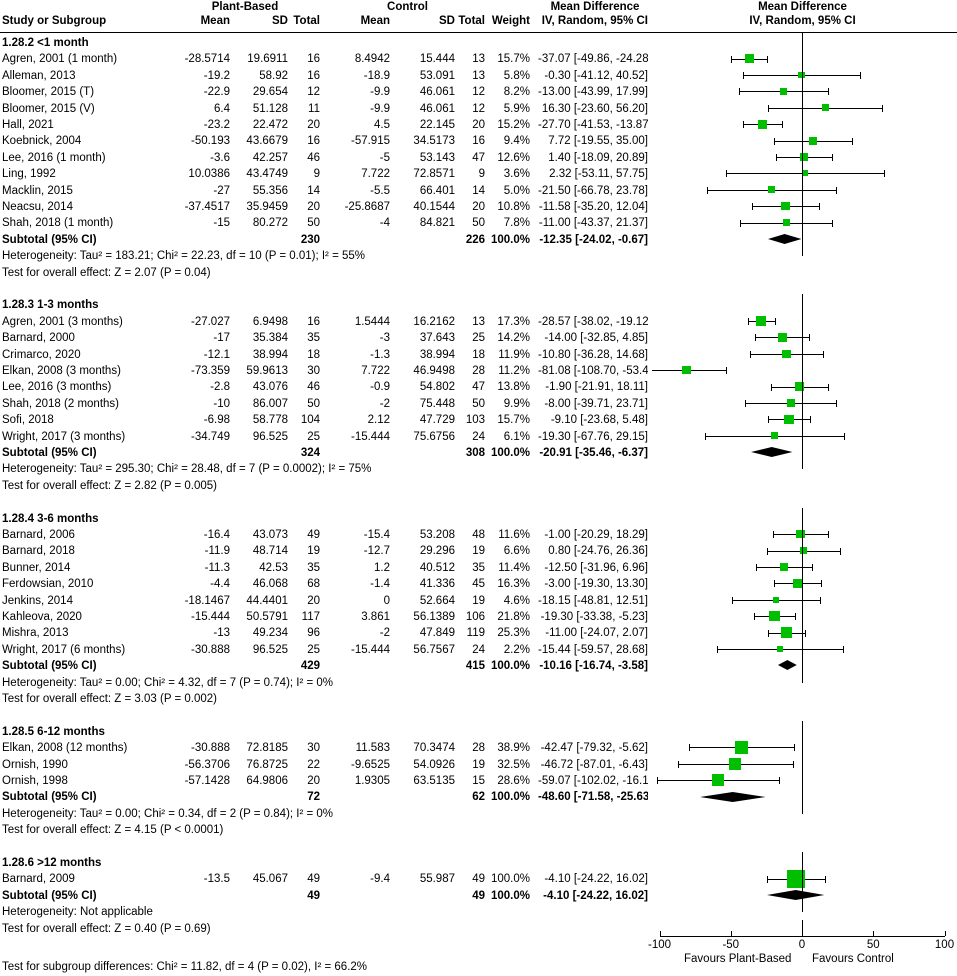 Image resolution: width=957 pixels, height=976 pixels. I want to click on cell-mean1: -22.9, so click(216, 92).